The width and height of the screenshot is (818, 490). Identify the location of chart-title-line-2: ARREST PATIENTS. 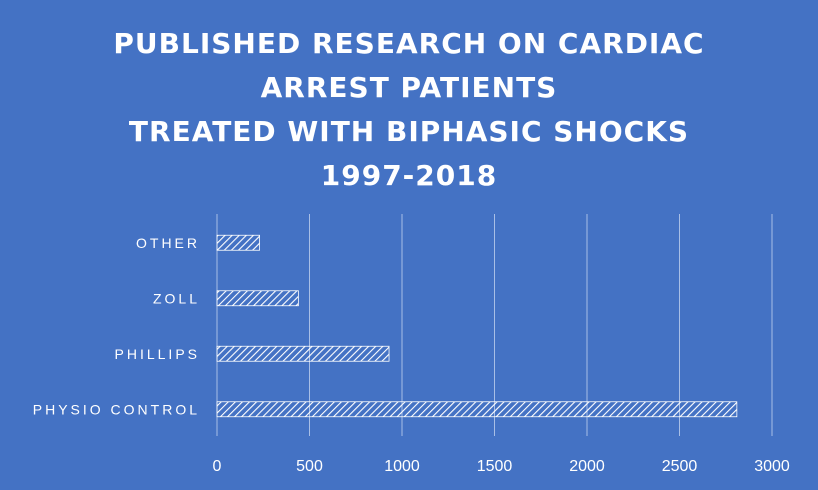
(409, 87).